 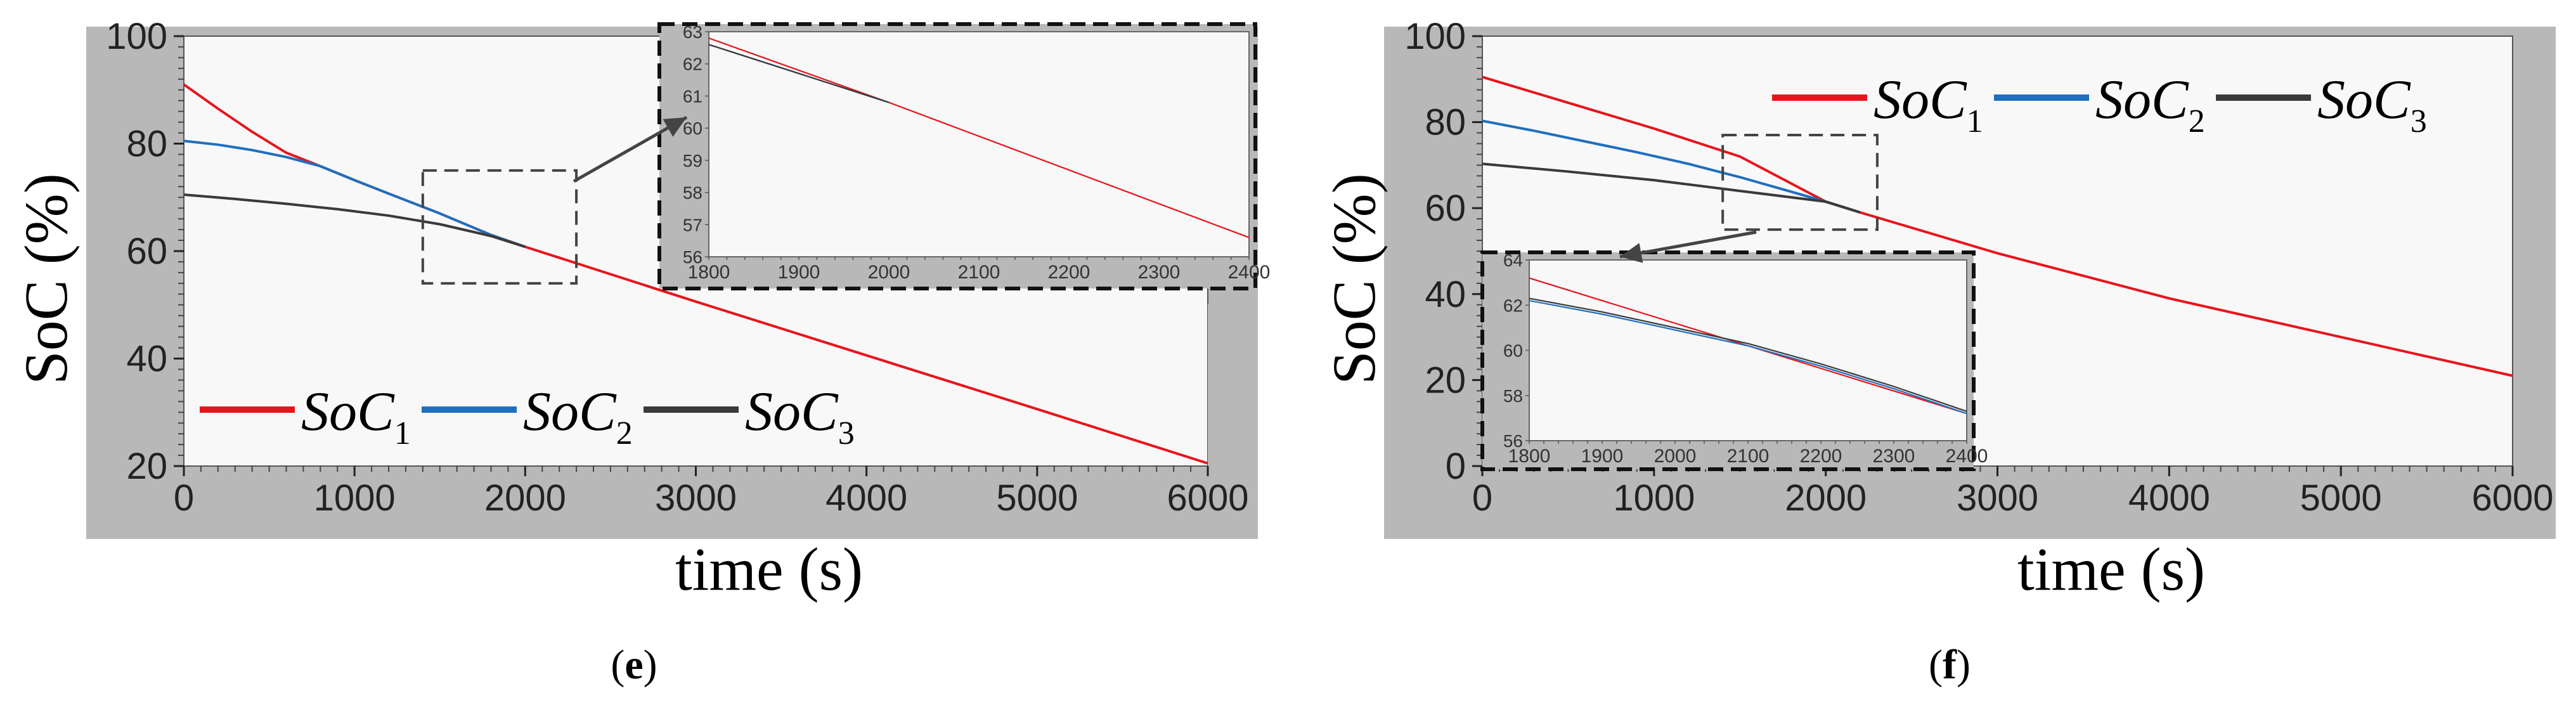 I want to click on inset-y-tick-label: 62, so click(x=692, y=64).